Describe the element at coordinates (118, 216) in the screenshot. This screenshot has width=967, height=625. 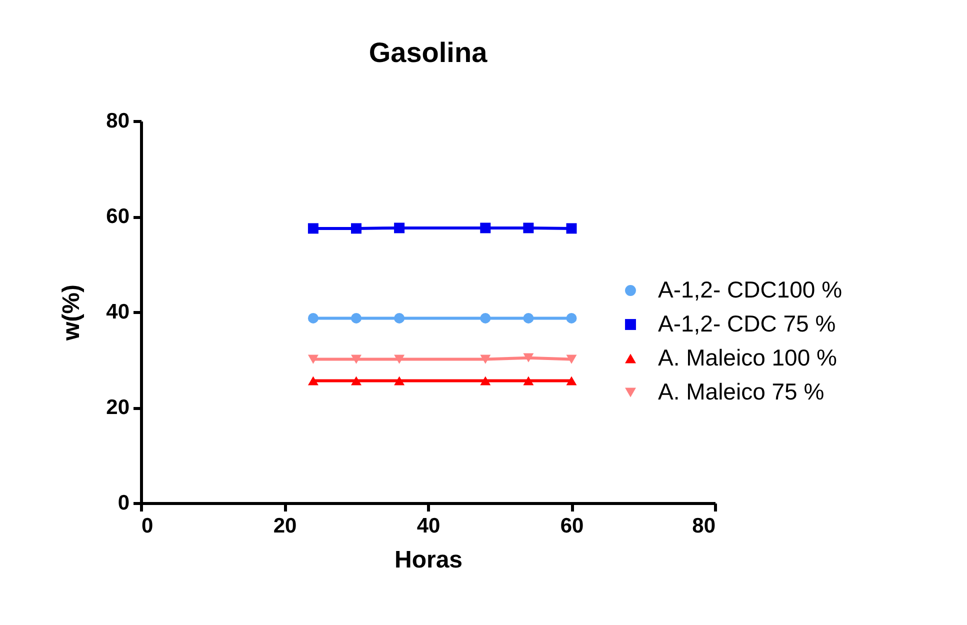
I see `y-tick-label: 60` at that location.